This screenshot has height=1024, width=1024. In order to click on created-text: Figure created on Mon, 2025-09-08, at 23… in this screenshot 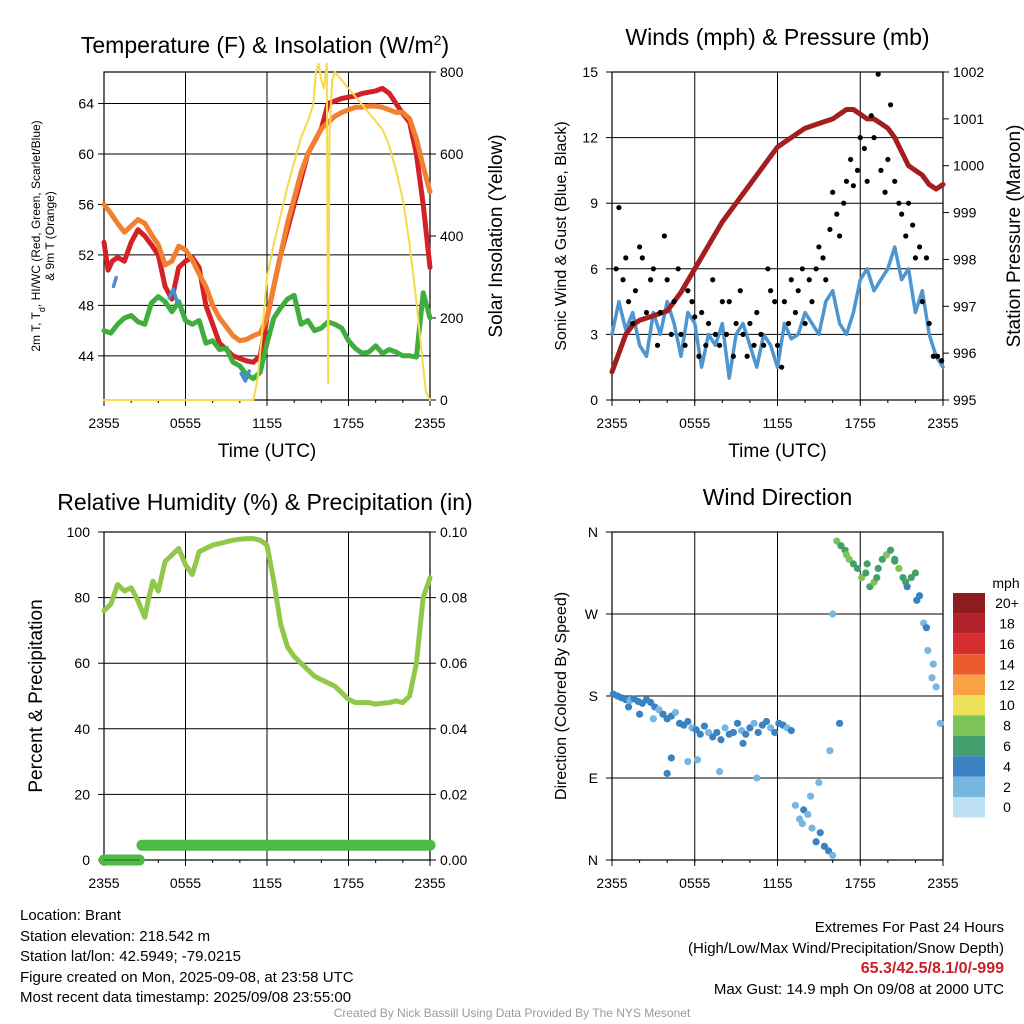, I will do `click(187, 977)`.